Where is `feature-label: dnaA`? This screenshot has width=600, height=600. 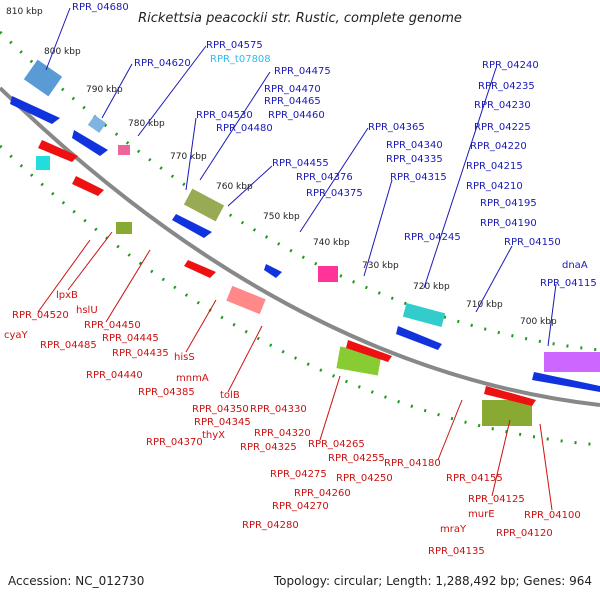 feature-label: dnaA is located at coordinates (575, 265).